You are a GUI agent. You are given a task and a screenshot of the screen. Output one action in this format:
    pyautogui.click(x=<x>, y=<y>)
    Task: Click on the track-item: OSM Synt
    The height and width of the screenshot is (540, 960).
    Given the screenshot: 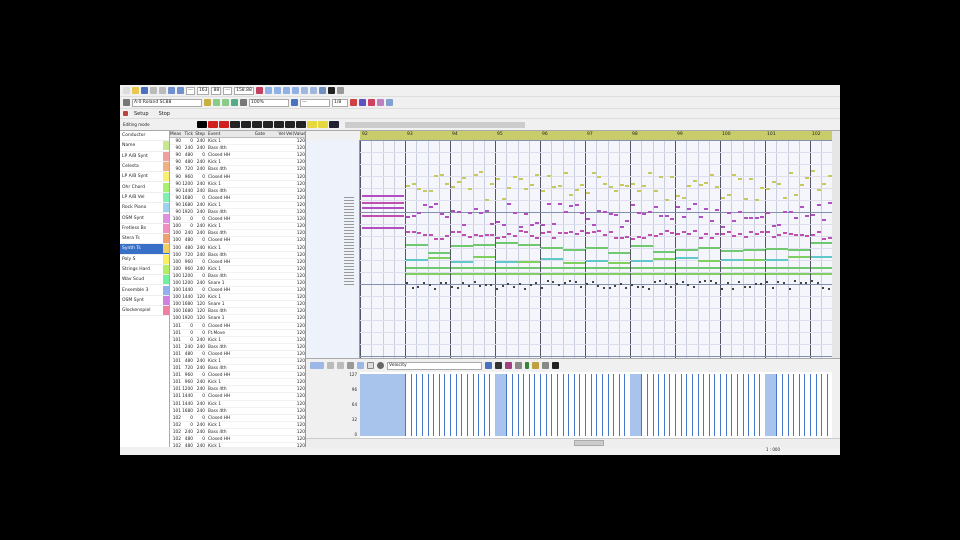 What is the action you would take?
    pyautogui.click(x=144, y=301)
    